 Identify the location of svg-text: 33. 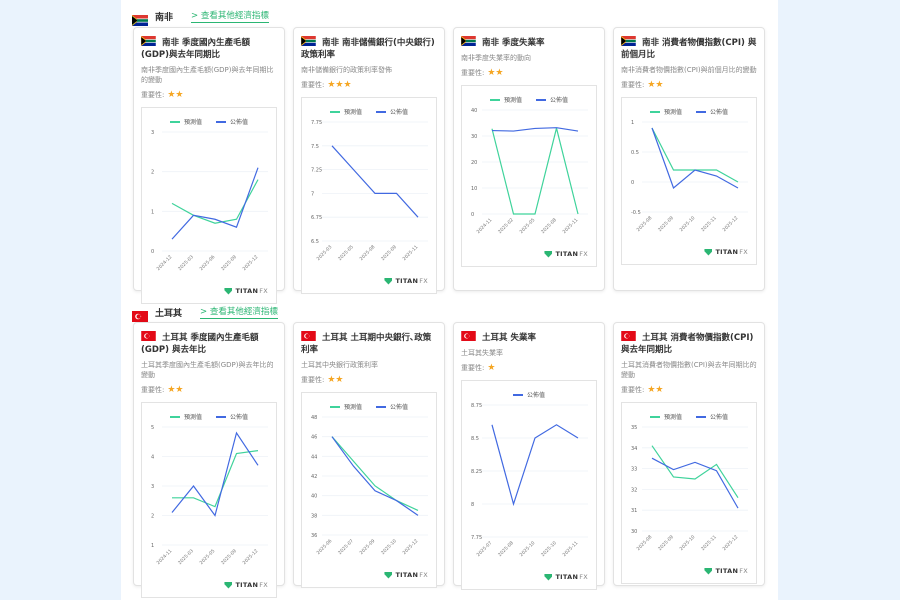
(634, 470).